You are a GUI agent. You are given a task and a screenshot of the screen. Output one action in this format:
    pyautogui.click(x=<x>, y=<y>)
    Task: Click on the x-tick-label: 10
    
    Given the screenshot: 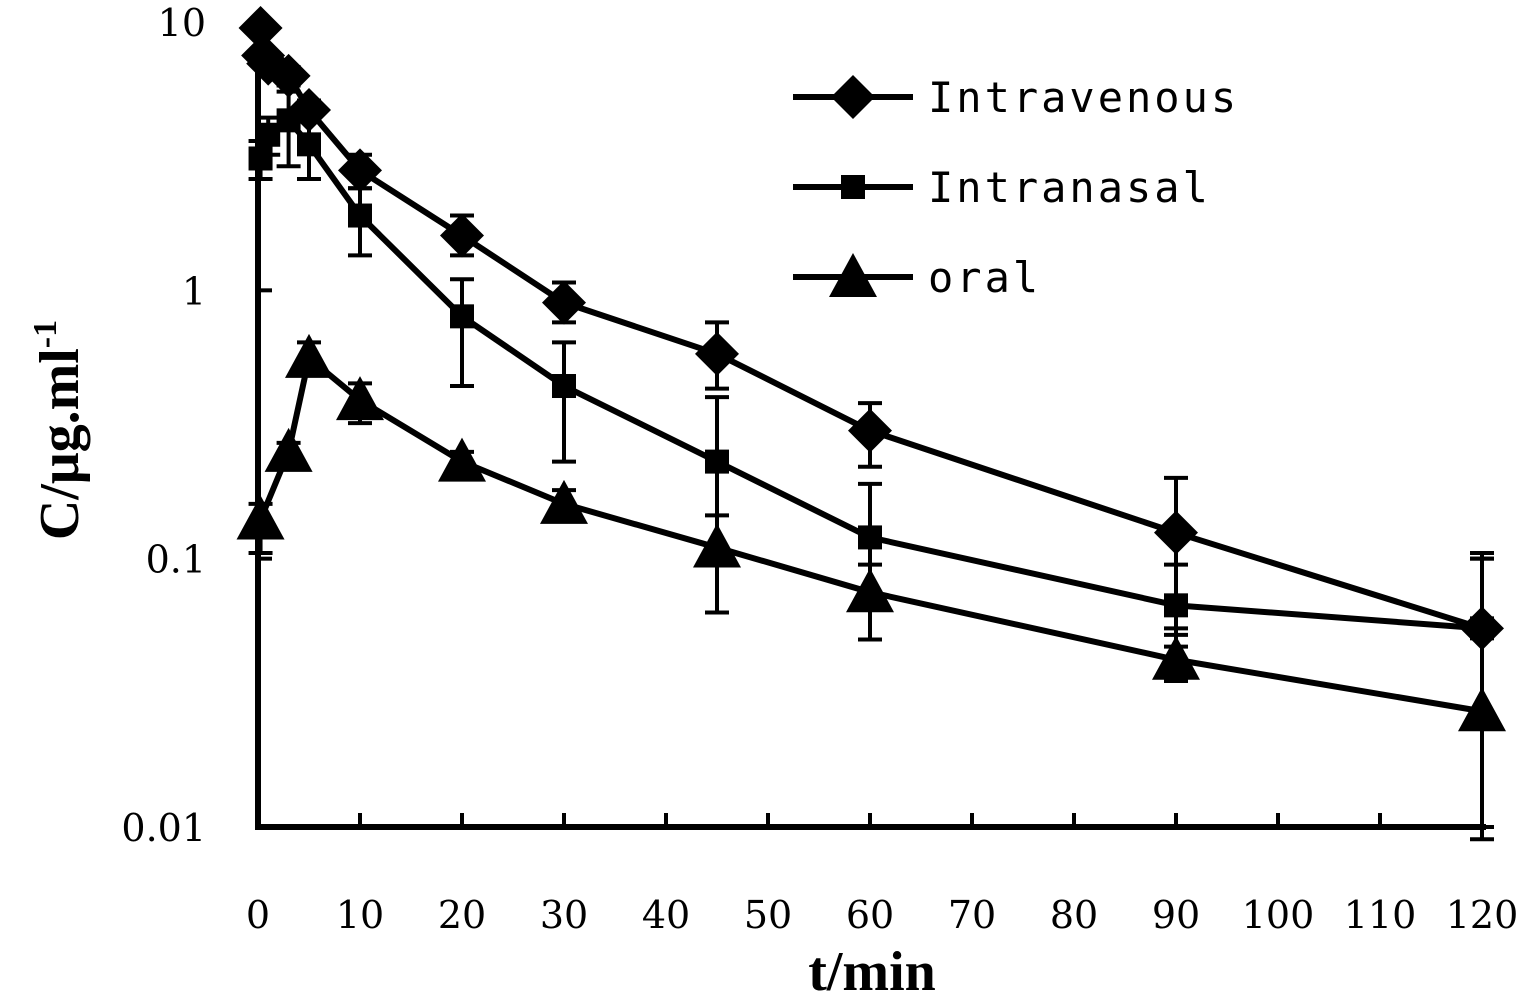 What is the action you would take?
    pyautogui.click(x=360, y=915)
    